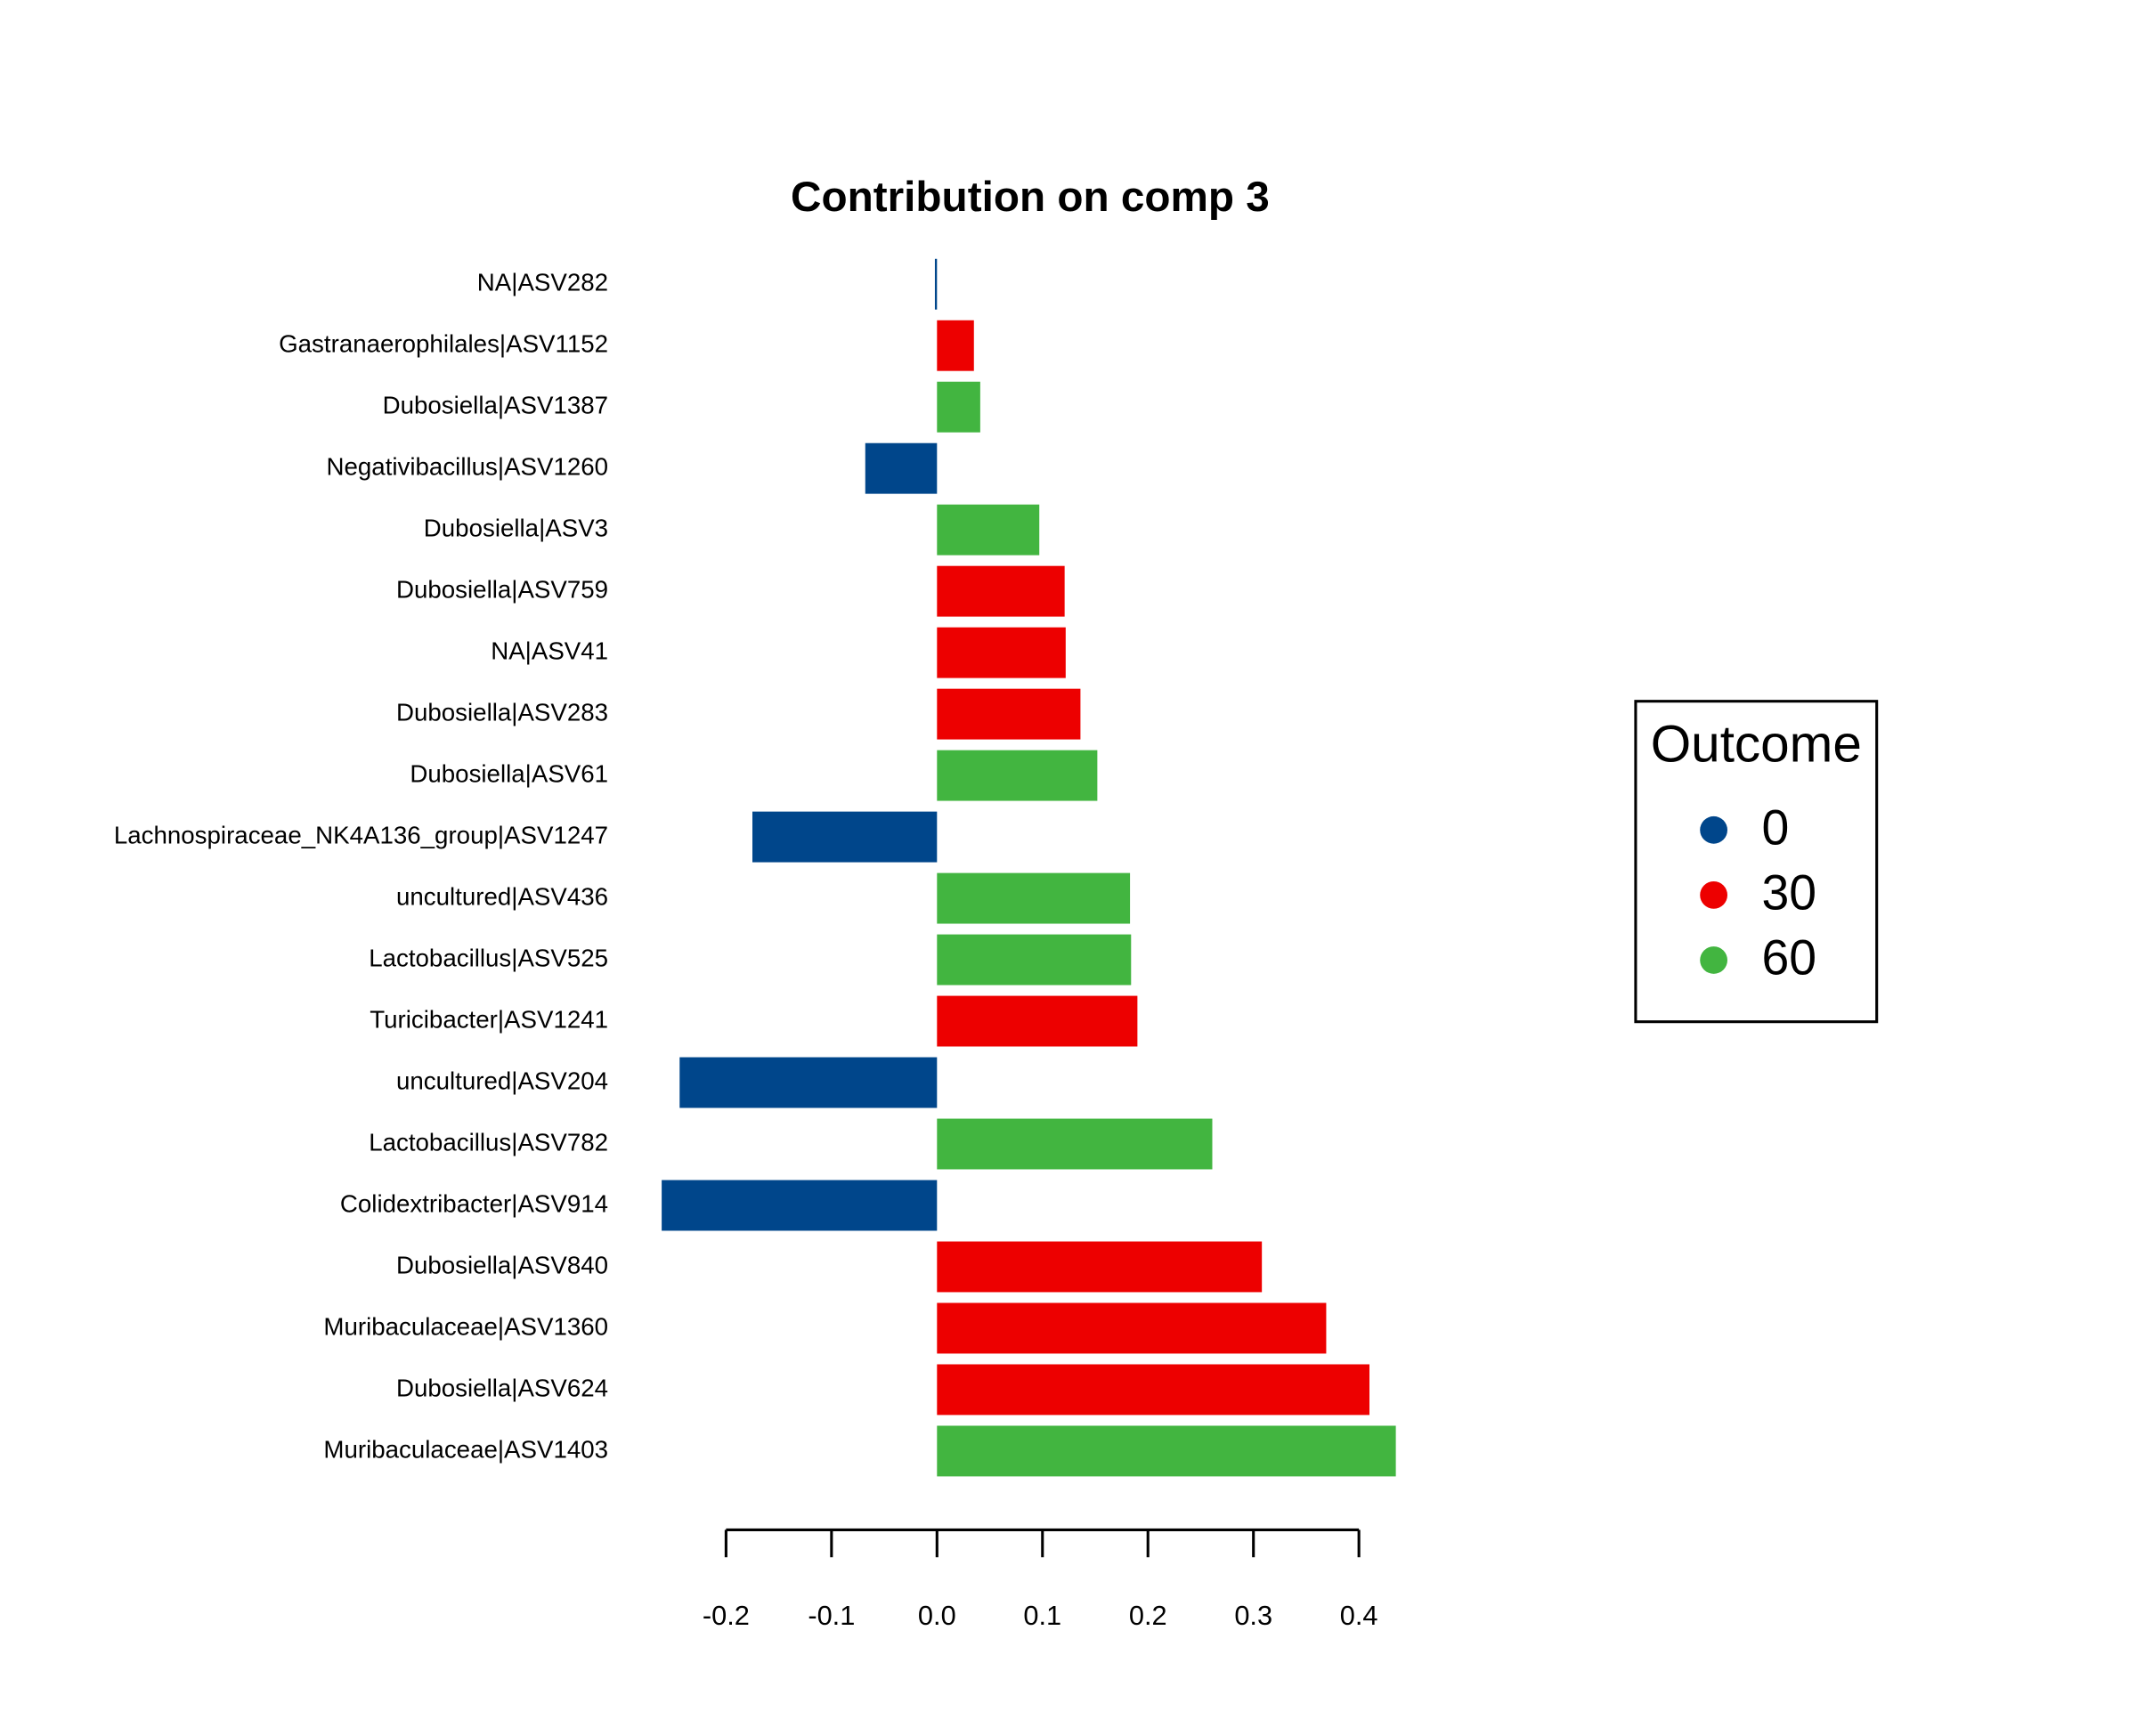 This screenshot has height=1736, width=2137. Describe the element at coordinates (1788, 958) in the screenshot. I see `legend-label: 60` at that location.